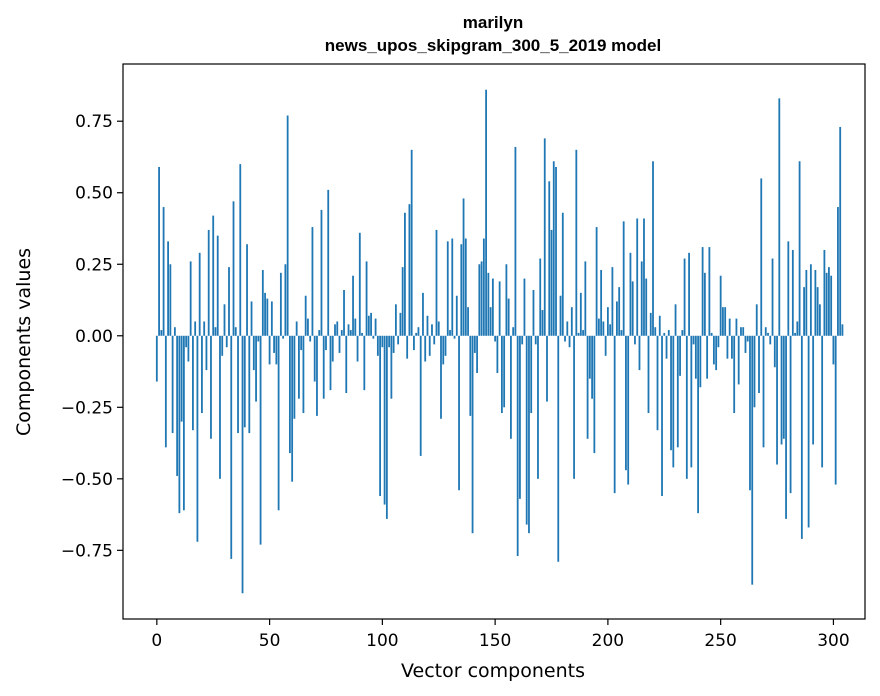 The image size is (880, 696). Describe the element at coordinates (495, 641) in the screenshot. I see `x-tick-label: 150` at that location.